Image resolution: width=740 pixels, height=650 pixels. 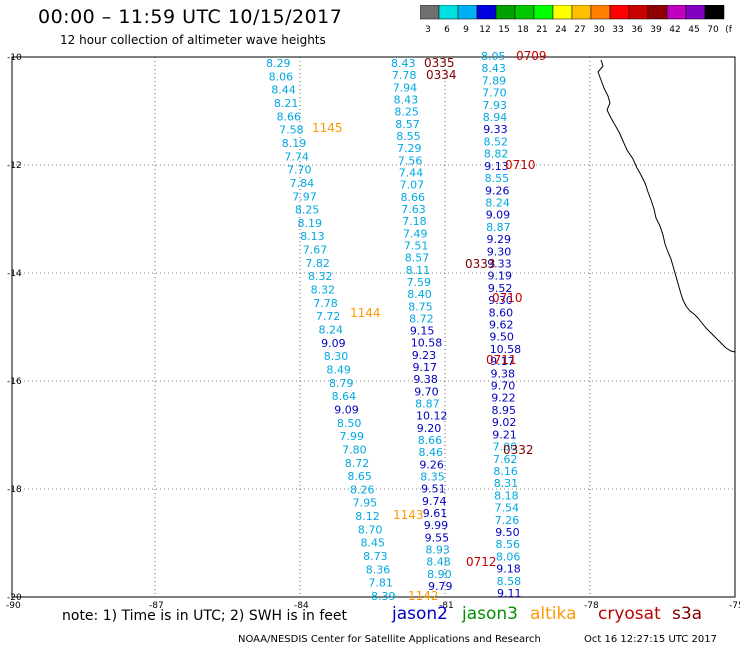 I want to click on cryosat-track-swh-label: 9.09, so click(x=498, y=215).